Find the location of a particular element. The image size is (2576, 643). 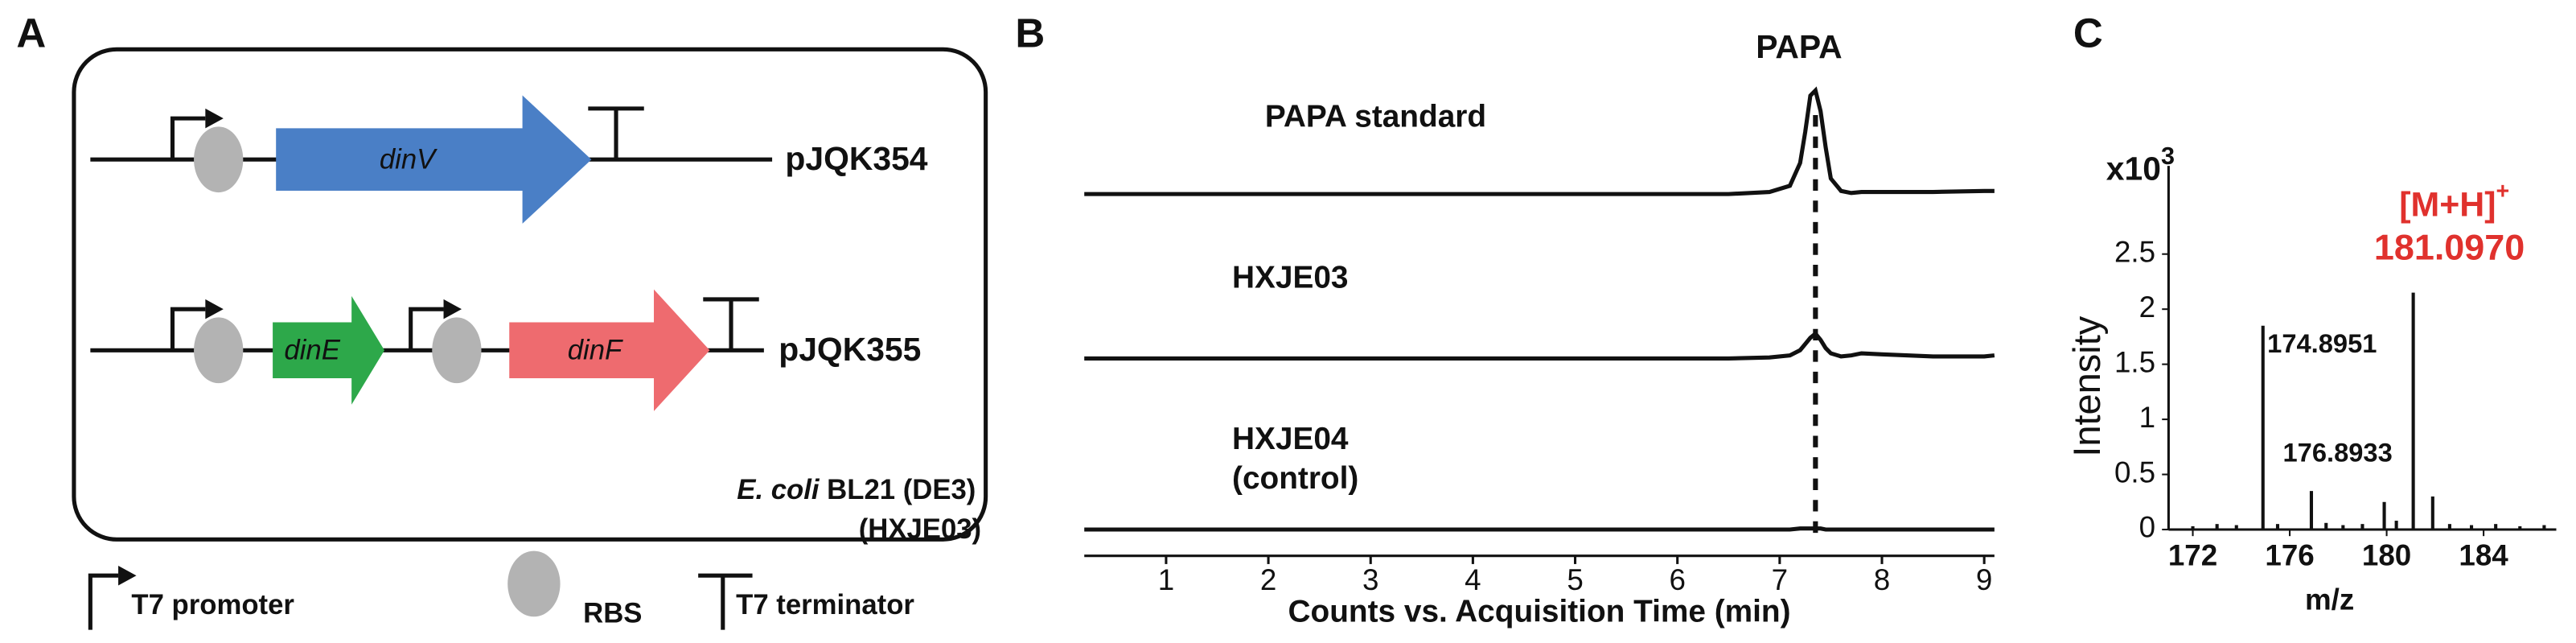

gene-label: dinF is located at coordinates (595, 350).